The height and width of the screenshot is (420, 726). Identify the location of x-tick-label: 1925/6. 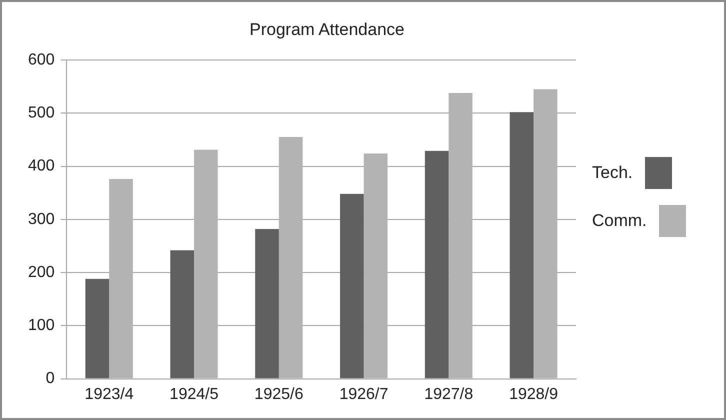
(279, 394).